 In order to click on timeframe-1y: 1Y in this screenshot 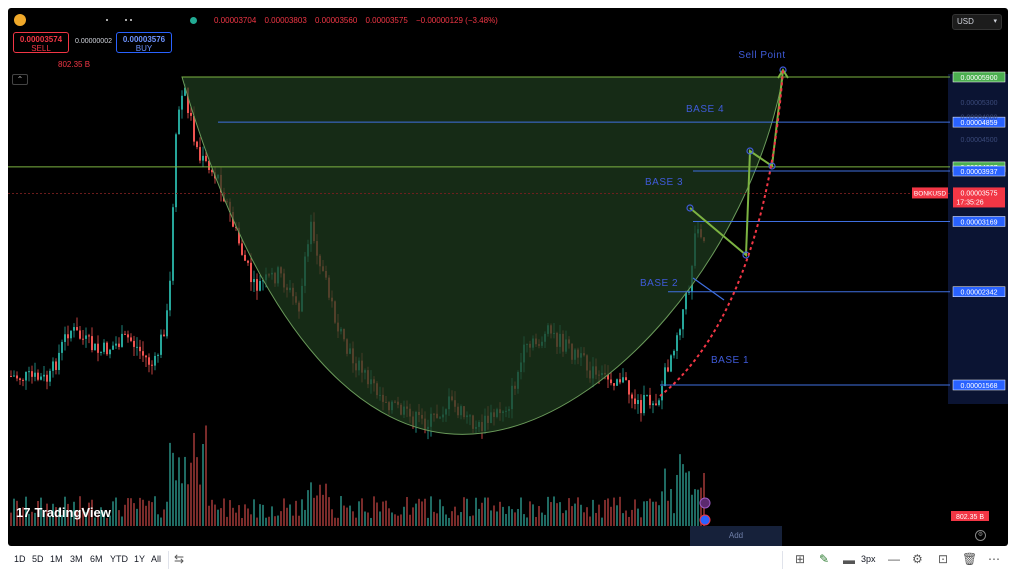, I will do `click(140, 559)`.